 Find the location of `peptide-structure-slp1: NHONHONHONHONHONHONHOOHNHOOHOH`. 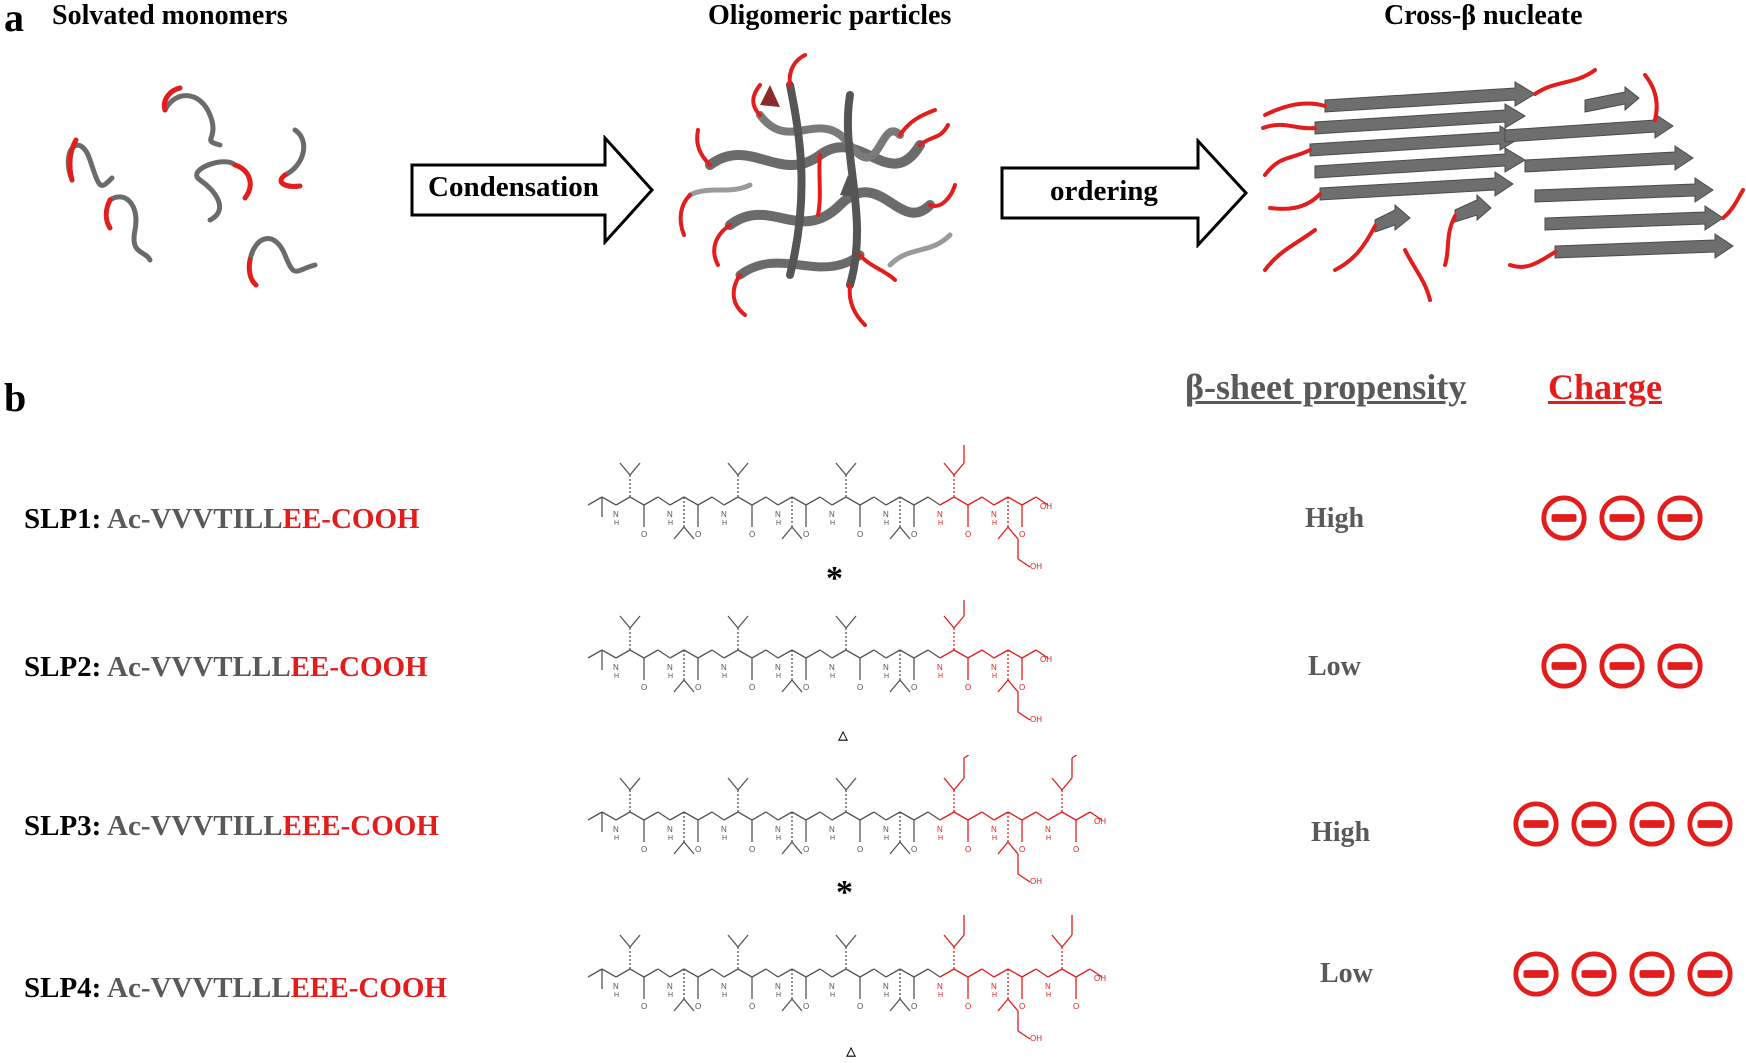

peptide-structure-slp1: NHONHONHONHONHONHONHOOHNHOOHOH is located at coordinates (819, 508).